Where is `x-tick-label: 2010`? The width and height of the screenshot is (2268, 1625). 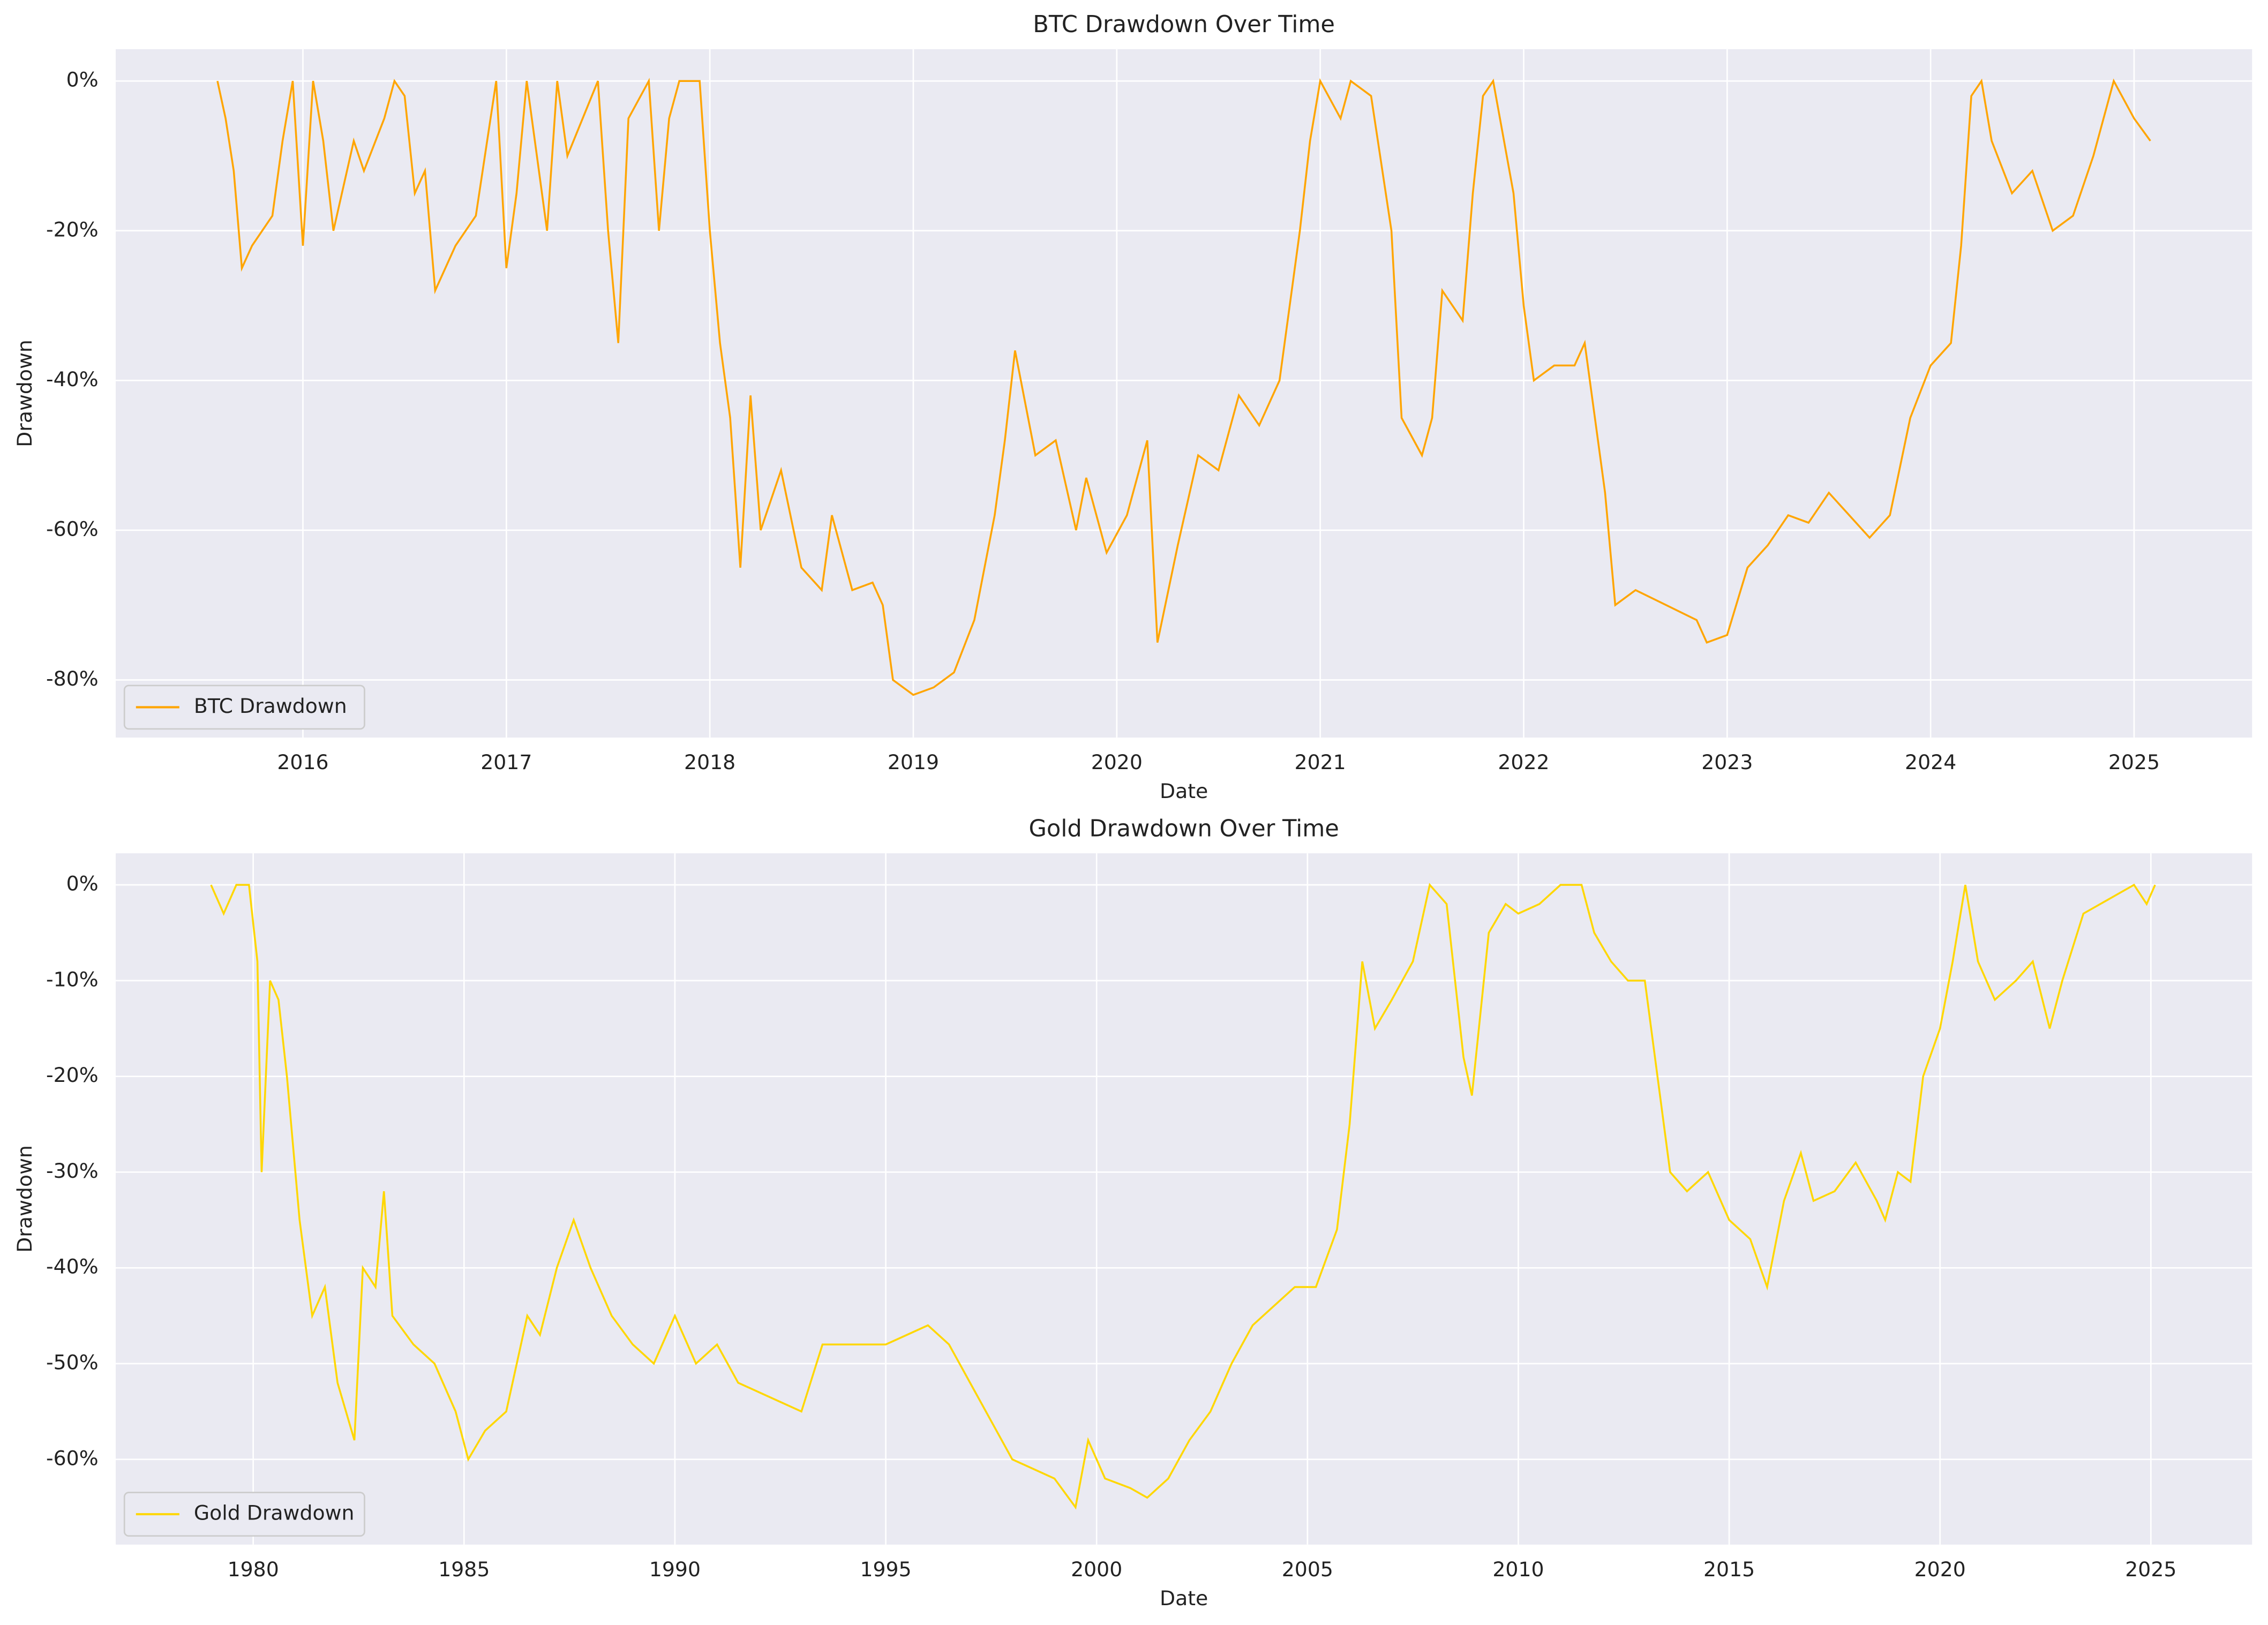 x-tick-label: 2010 is located at coordinates (1518, 1569).